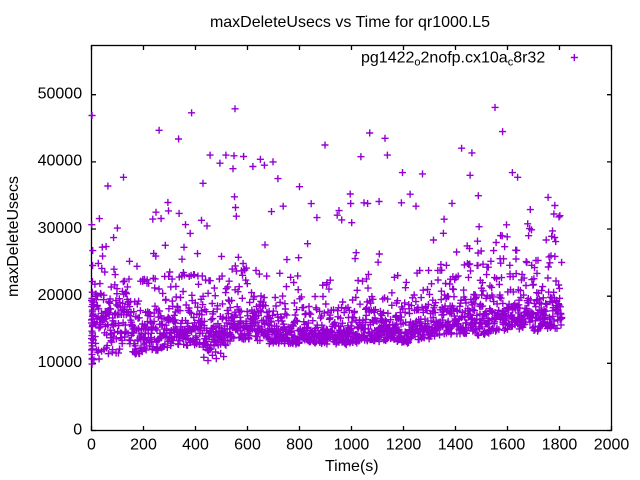 The width and height of the screenshot is (640, 480). What do you see at coordinates (60, 295) in the screenshot?
I see `svg-text: 20000` at bounding box center [60, 295].